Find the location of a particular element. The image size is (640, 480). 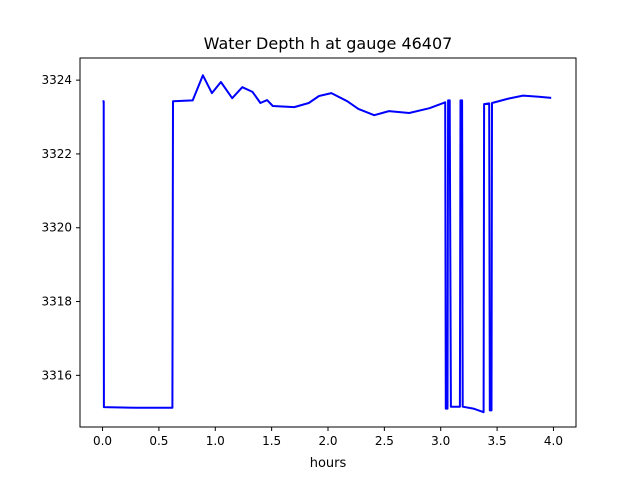

x-tick-label: 4.0 is located at coordinates (553, 441).